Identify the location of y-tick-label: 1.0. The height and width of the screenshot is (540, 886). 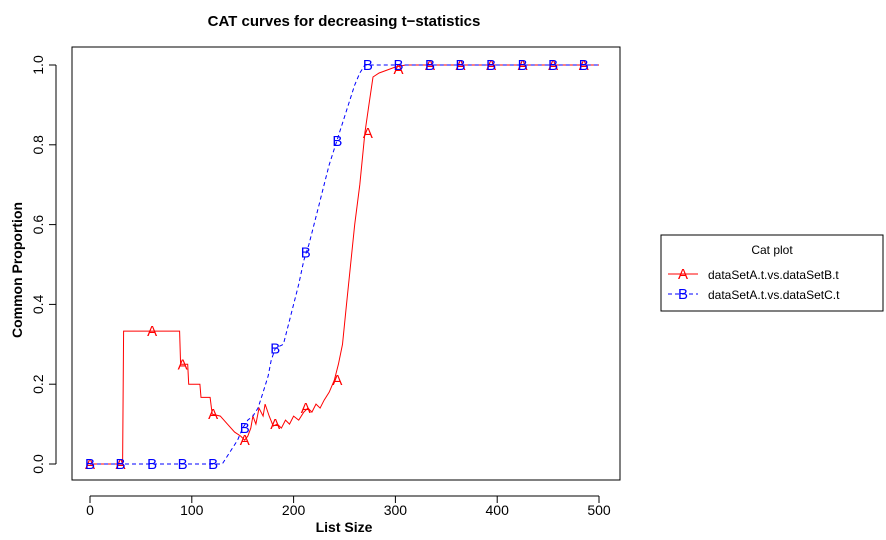
(38, 65).